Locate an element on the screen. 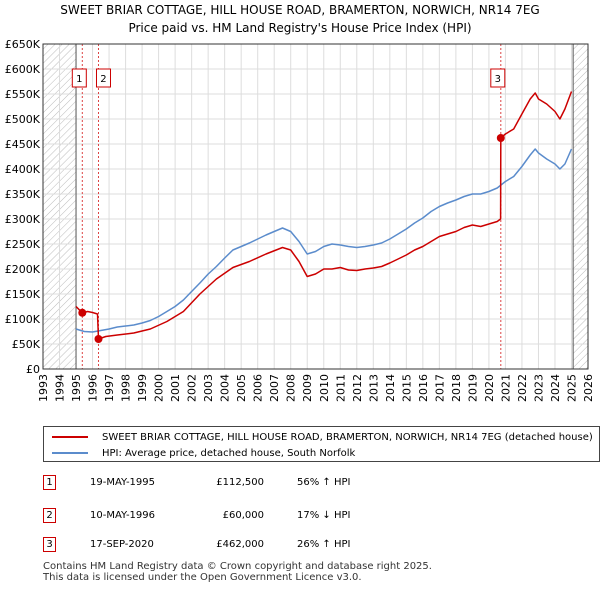  x-tick-label: 2010 is located at coordinates (324, 388).